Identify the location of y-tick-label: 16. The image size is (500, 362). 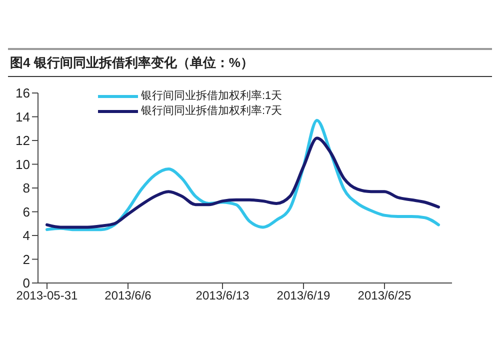
(23, 93).